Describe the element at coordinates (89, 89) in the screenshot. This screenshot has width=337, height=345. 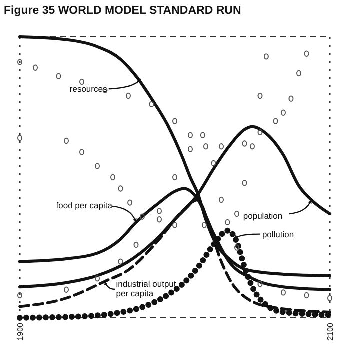
I see `annotation: resources` at that location.